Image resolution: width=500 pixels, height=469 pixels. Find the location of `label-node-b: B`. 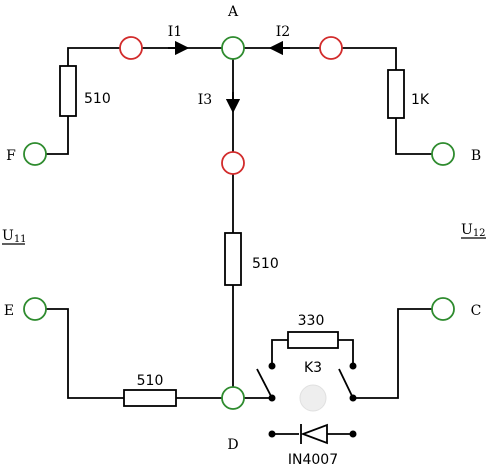

label-node-b: B is located at coordinates (476, 156).